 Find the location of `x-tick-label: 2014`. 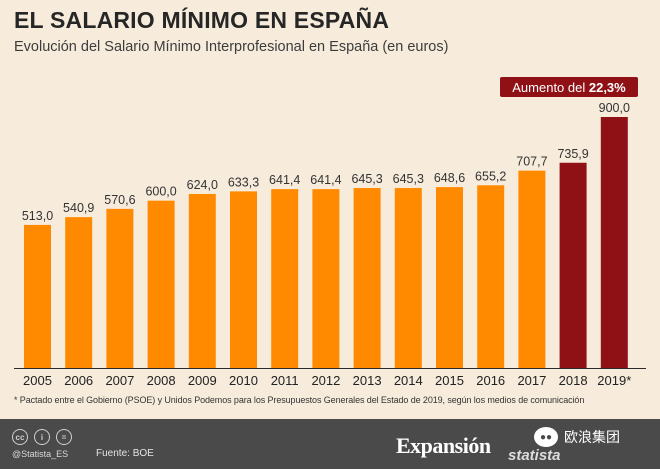

x-tick-label: 2014 is located at coordinates (408, 380).